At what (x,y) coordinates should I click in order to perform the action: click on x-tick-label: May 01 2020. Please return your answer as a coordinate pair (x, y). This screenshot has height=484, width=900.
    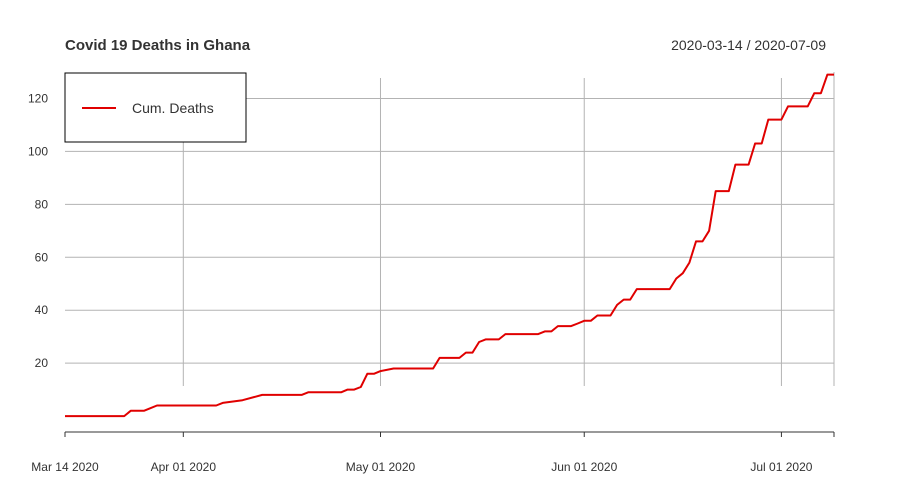
    Looking at the image, I should click on (381, 467).